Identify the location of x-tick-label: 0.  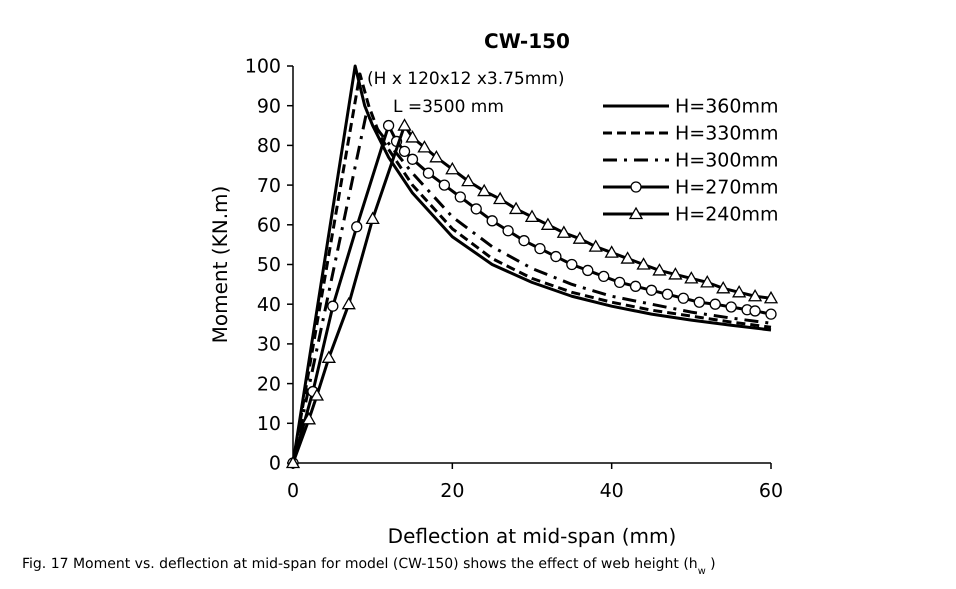
(293, 491).